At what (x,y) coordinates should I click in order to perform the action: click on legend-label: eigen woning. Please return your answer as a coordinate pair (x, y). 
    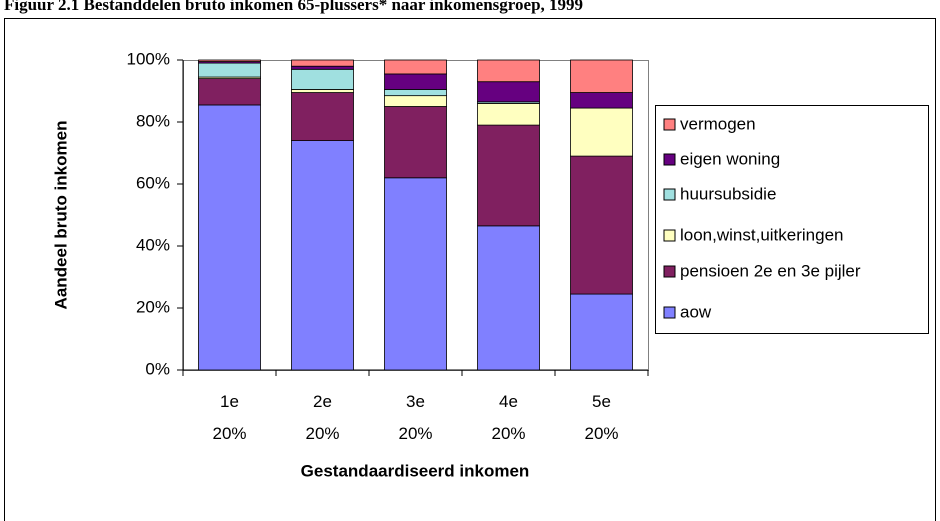
    Looking at the image, I should click on (730, 158).